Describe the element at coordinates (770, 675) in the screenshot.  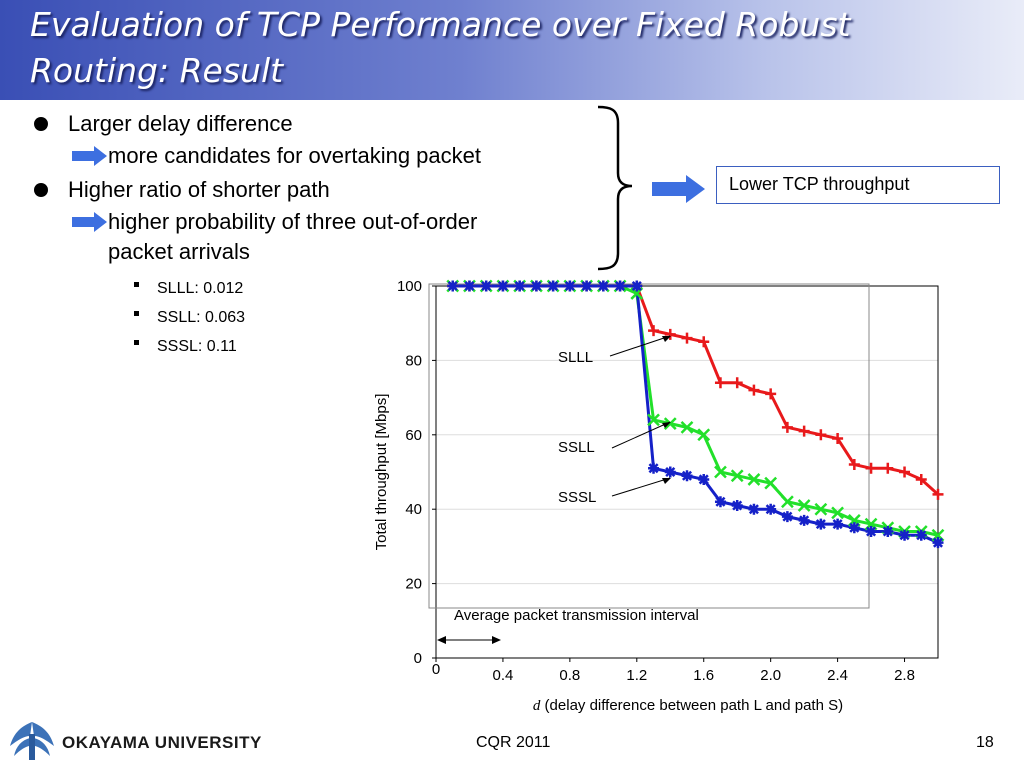
I see `x-tick-label: 2.0` at that location.